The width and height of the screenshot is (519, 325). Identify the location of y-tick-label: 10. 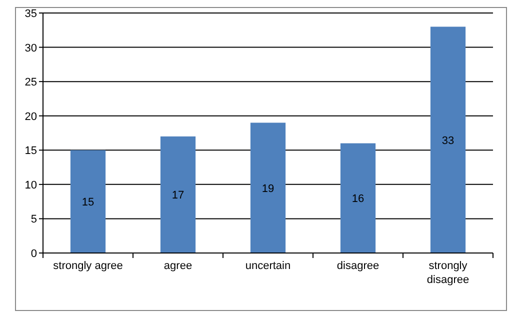
(30, 185).